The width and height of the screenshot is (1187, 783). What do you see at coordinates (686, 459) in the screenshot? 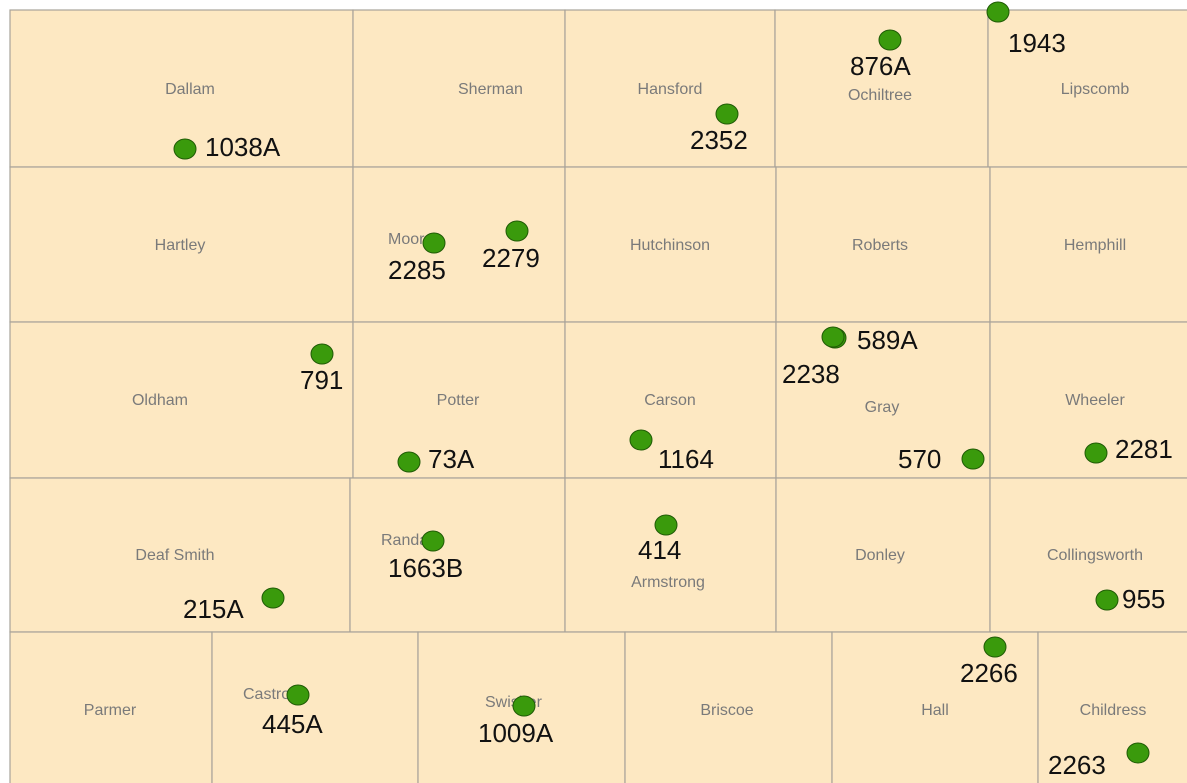
I see `site-label: 1164` at bounding box center [686, 459].